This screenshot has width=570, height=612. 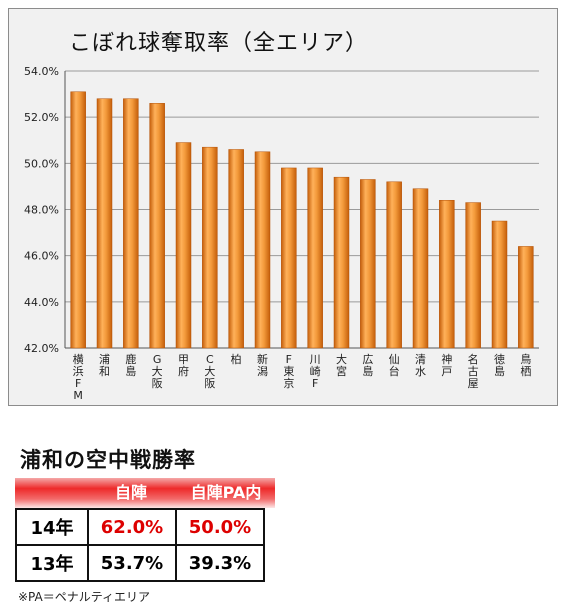 What do you see at coordinates (130, 365) in the screenshot?
I see `x-tick-label: 鹿島` at bounding box center [130, 365].